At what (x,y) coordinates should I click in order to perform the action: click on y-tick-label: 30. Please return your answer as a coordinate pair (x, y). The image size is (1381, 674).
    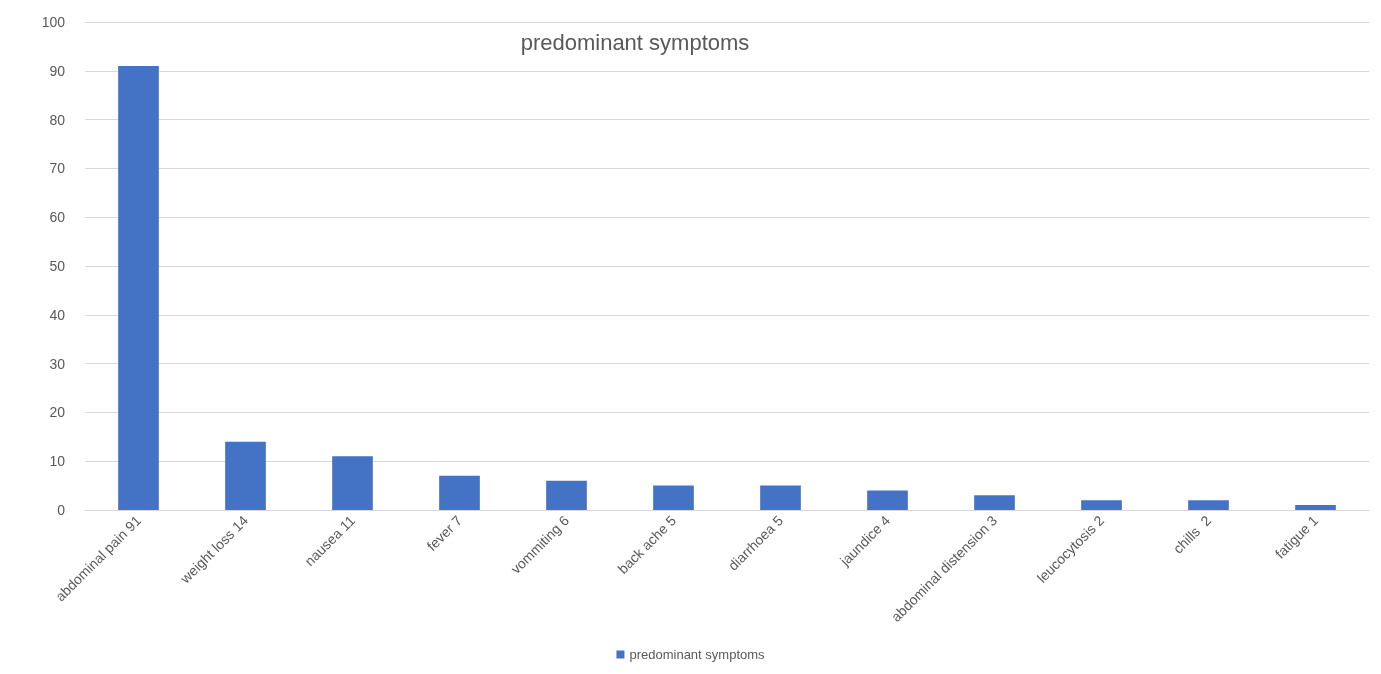
    Looking at the image, I should click on (57, 363).